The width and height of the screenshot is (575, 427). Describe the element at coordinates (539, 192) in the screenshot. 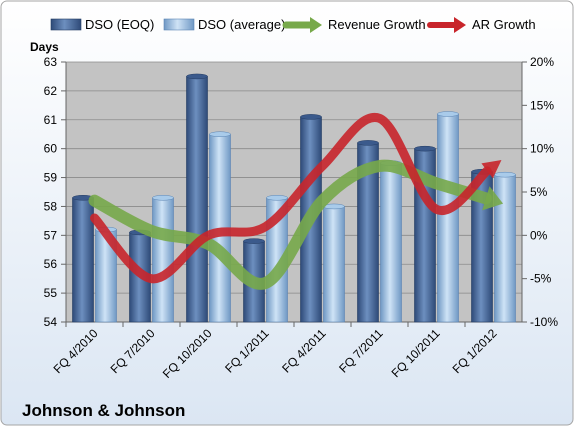

I see `right-tick-label: 5%` at that location.